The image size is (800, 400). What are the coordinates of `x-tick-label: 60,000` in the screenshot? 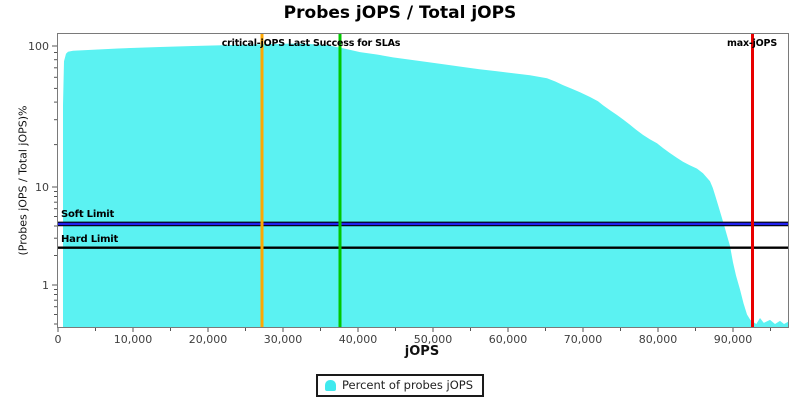 It's located at (508, 339).